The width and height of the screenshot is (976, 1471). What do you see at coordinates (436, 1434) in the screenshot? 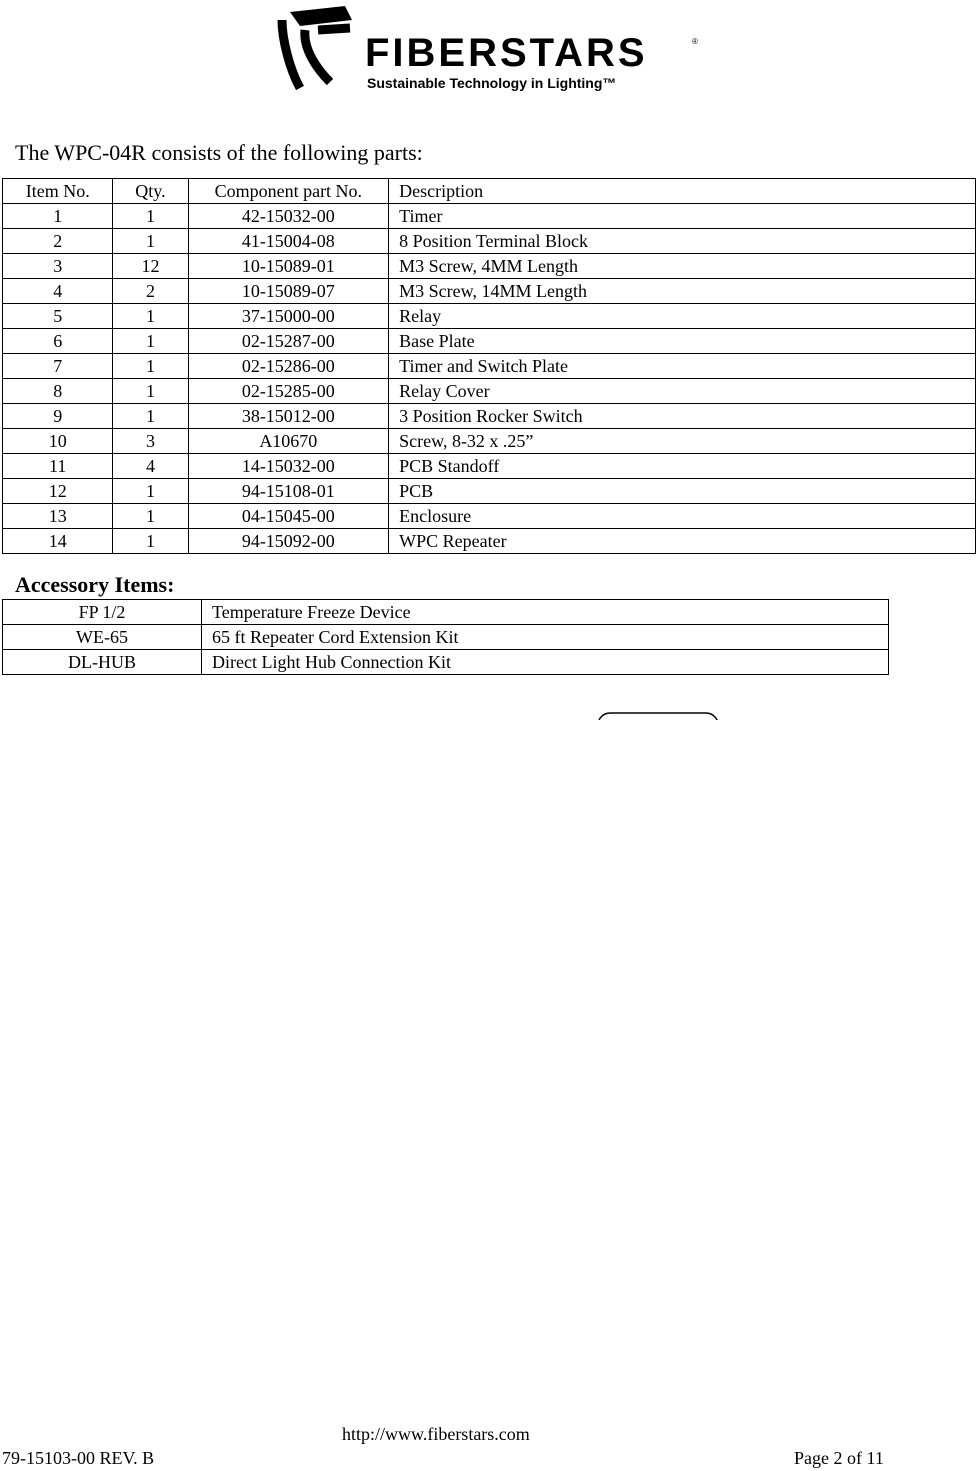
I see `footer-url: http://www.fiberstars.com` at bounding box center [436, 1434].